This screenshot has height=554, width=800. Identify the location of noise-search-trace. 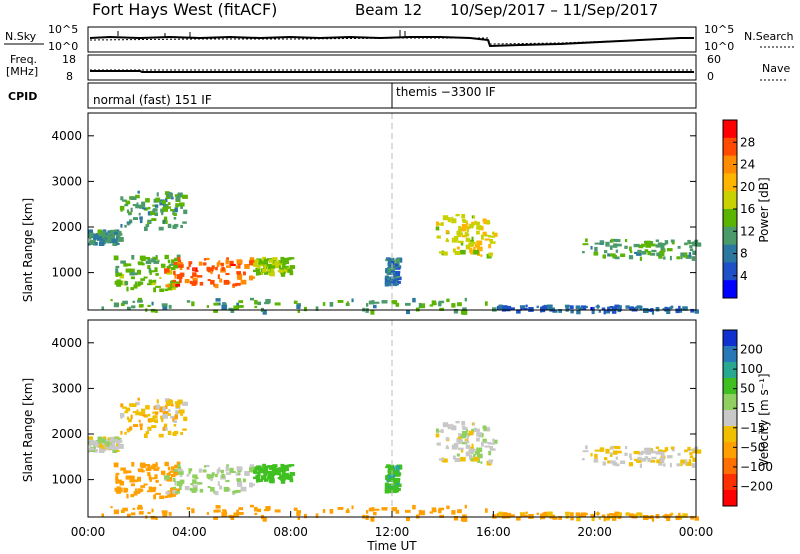
(392, 41).